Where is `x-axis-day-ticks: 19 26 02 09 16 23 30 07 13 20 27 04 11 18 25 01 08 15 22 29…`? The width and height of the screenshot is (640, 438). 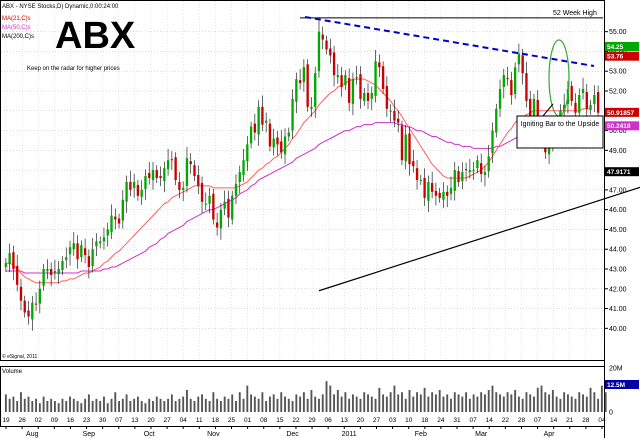 x-axis-day-ticks: 19 26 02 09 16 23 30 07 13 20 27 04 11 18 25 01 08 15 22 29… is located at coordinates (304, 423).